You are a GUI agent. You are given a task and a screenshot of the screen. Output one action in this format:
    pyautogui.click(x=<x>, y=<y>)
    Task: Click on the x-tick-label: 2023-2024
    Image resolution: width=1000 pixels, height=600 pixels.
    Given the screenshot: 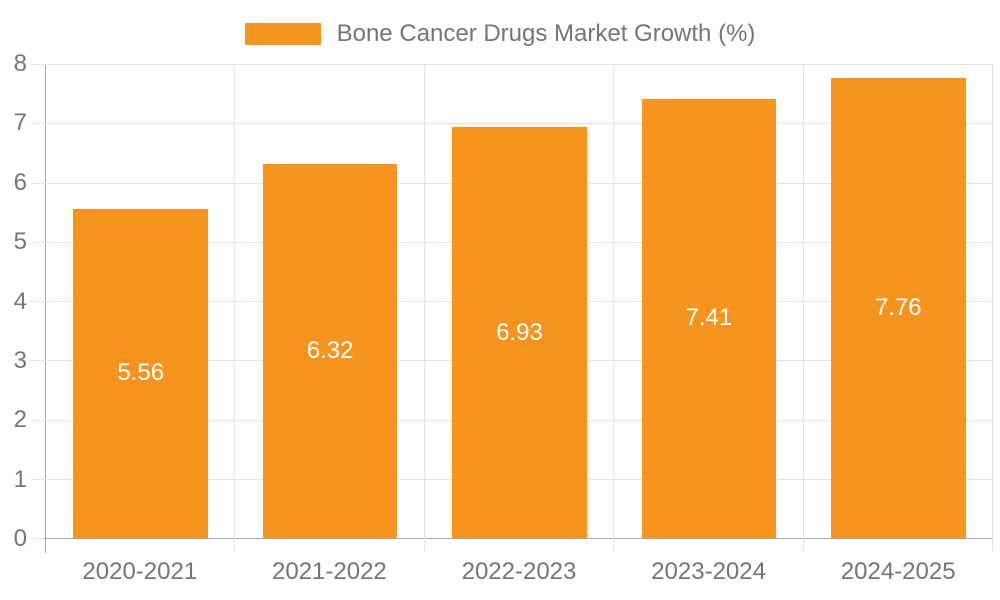 What is the action you would take?
    pyautogui.click(x=708, y=571)
    